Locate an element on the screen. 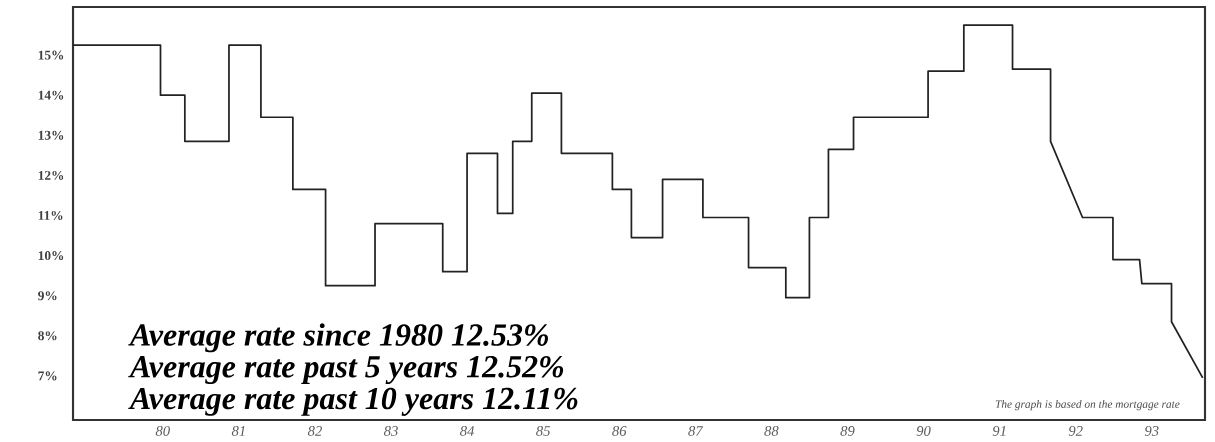  y-tick-label: 14% is located at coordinates (51, 95).